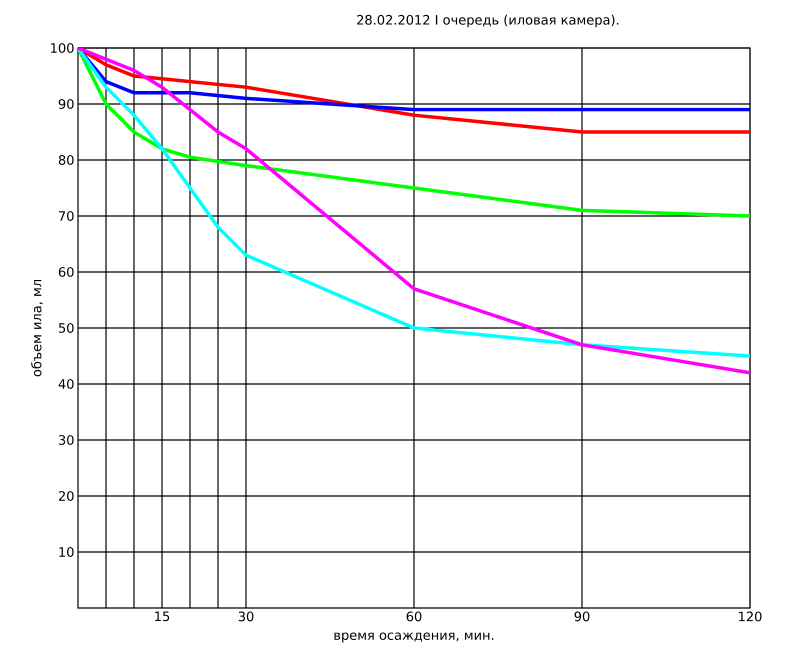 The width and height of the screenshot is (785, 666). I want to click on y-tick-label: 10, so click(66, 552).